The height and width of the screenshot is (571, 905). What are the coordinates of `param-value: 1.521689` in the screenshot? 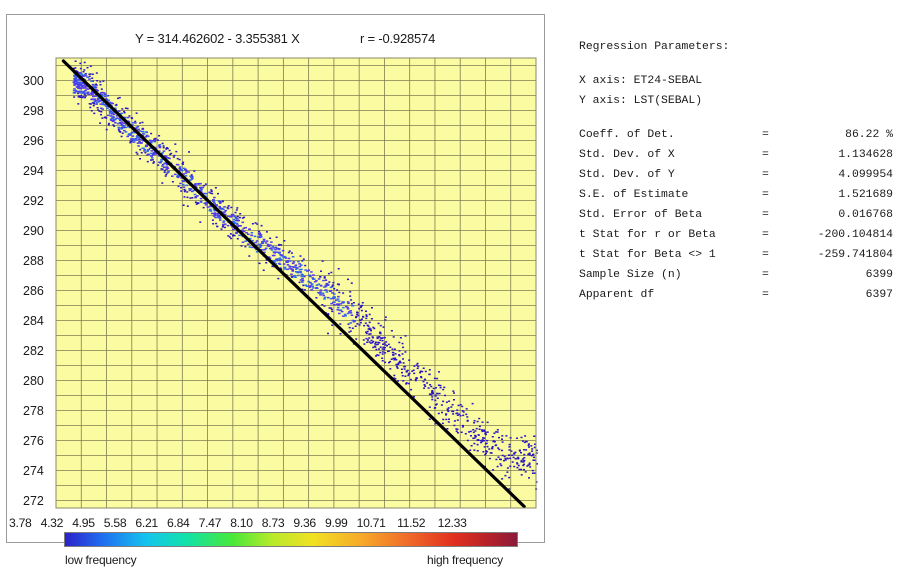 It's located at (865, 195).